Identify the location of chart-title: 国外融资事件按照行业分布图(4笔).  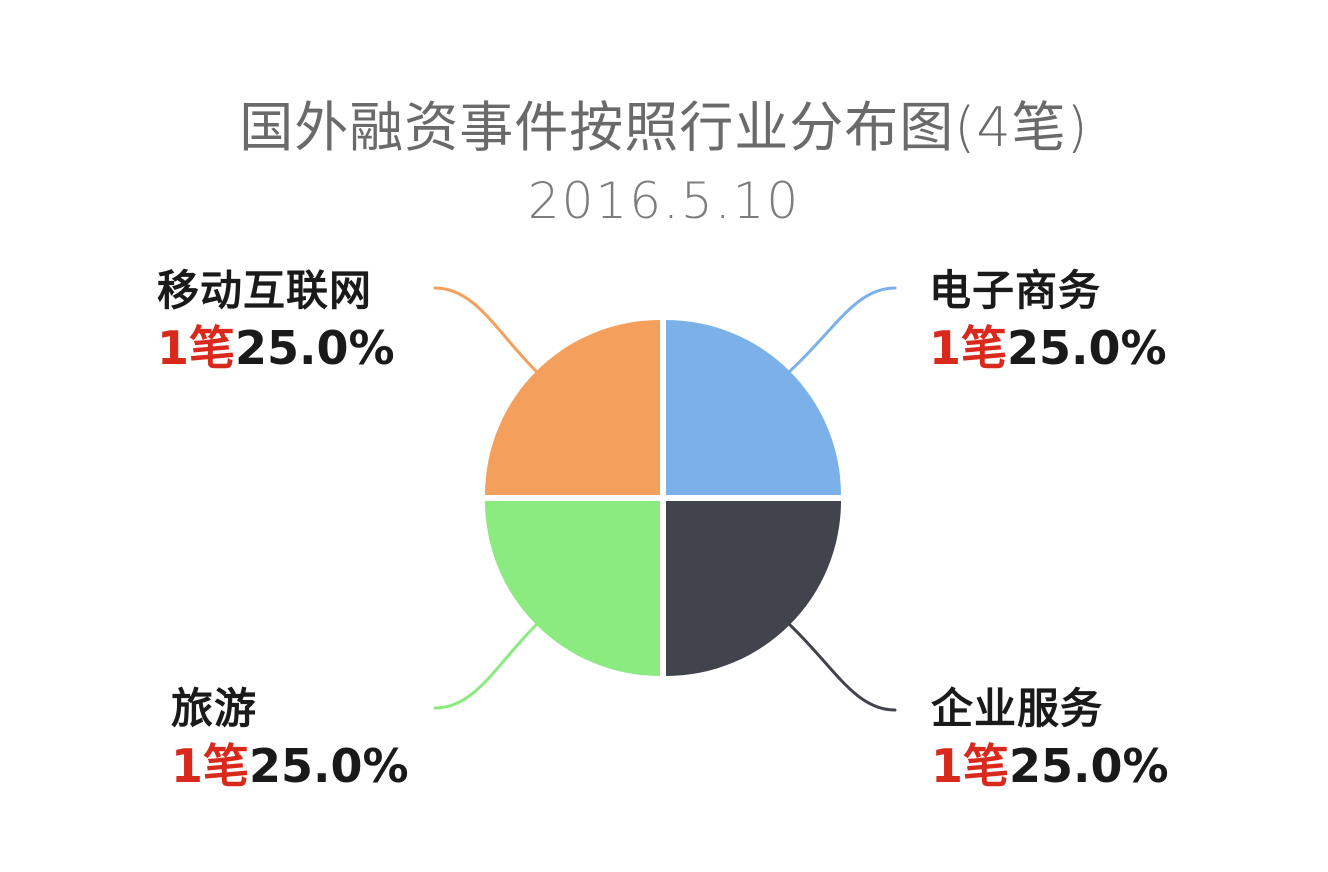
(664, 127).